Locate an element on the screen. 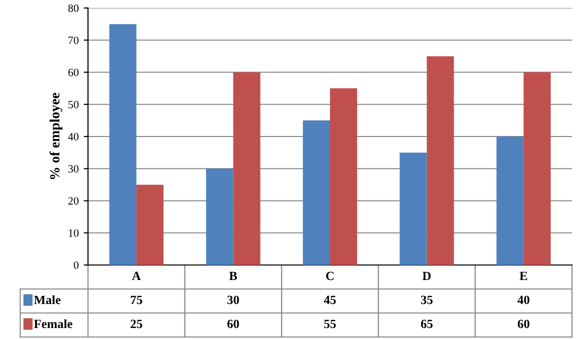 This screenshot has width=578, height=339. y-tick-label: 0 is located at coordinates (76, 265).